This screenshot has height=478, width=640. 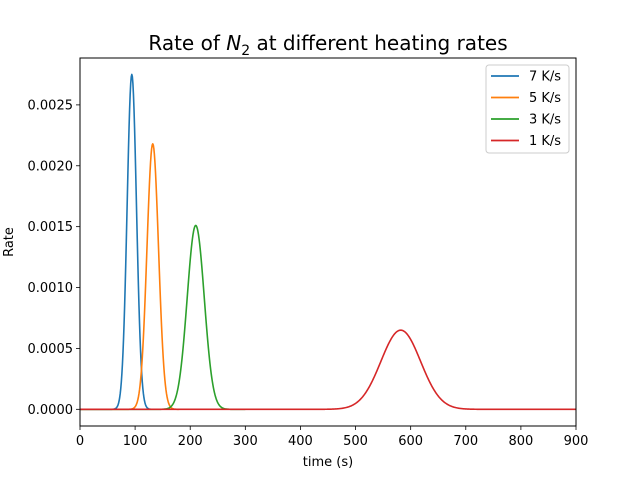 I want to click on x-tick-label: 600, so click(x=410, y=441).